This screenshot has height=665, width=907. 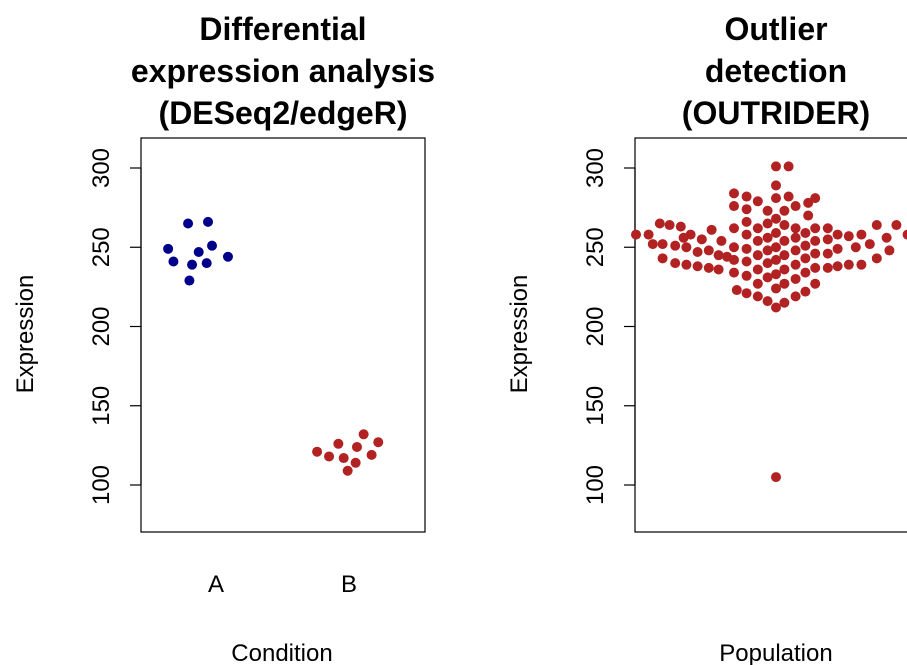 What do you see at coordinates (101, 326) in the screenshot?
I see `y-tick-label: 200` at bounding box center [101, 326].